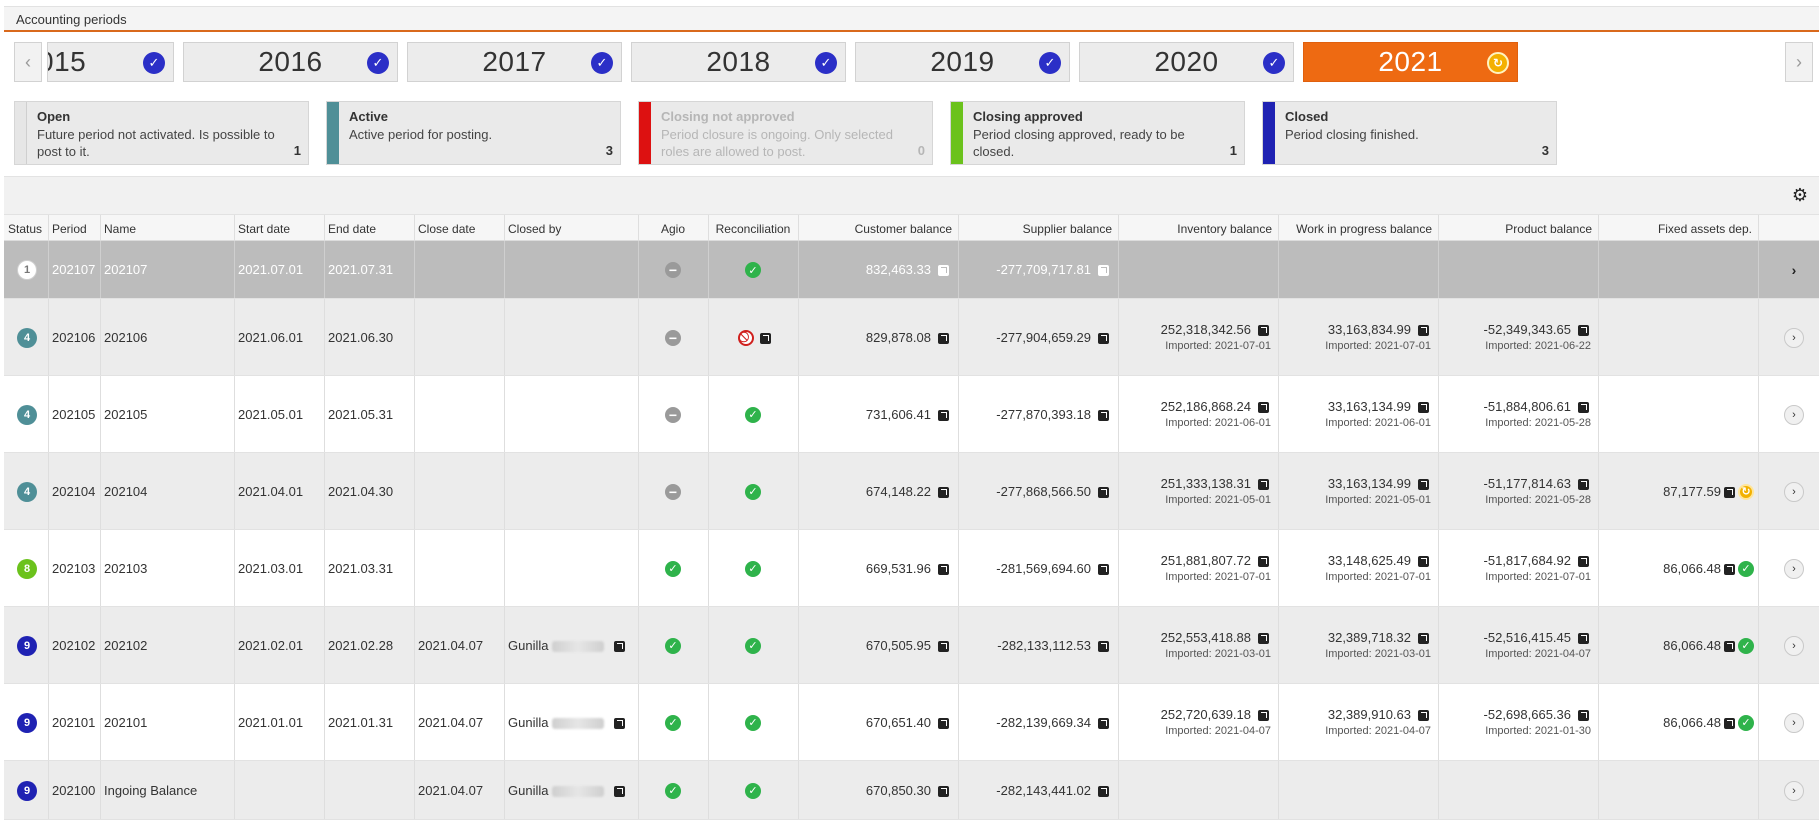 The height and width of the screenshot is (822, 1819). Describe the element at coordinates (28, 62) in the screenshot. I see `years-prev-button: ‹` at that location.